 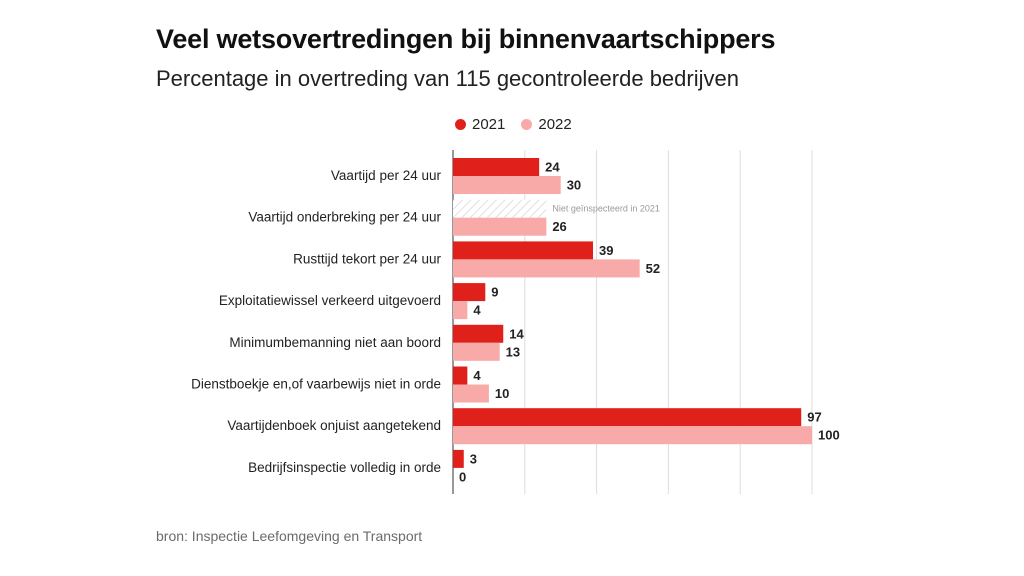 I want to click on category-label: Exploitatiewissel verkeerd uitgevoerd, so click(x=330, y=300).